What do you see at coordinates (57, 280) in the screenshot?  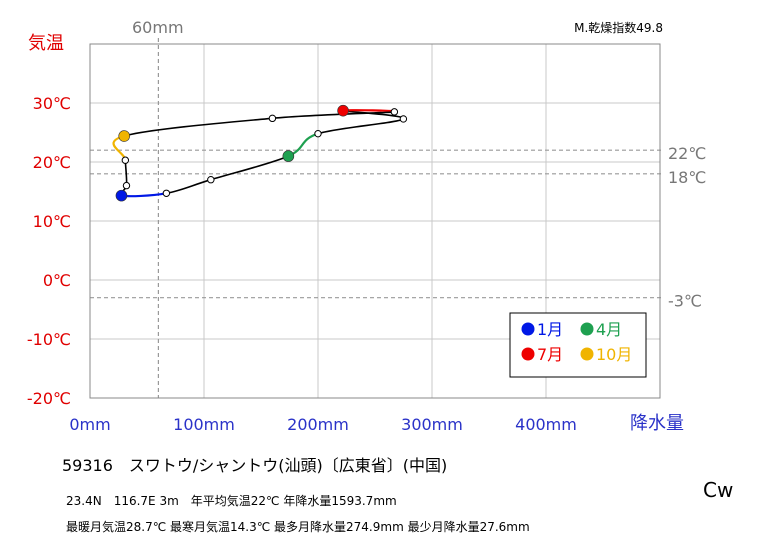 I see `y-tick-label: 0℃` at bounding box center [57, 280].